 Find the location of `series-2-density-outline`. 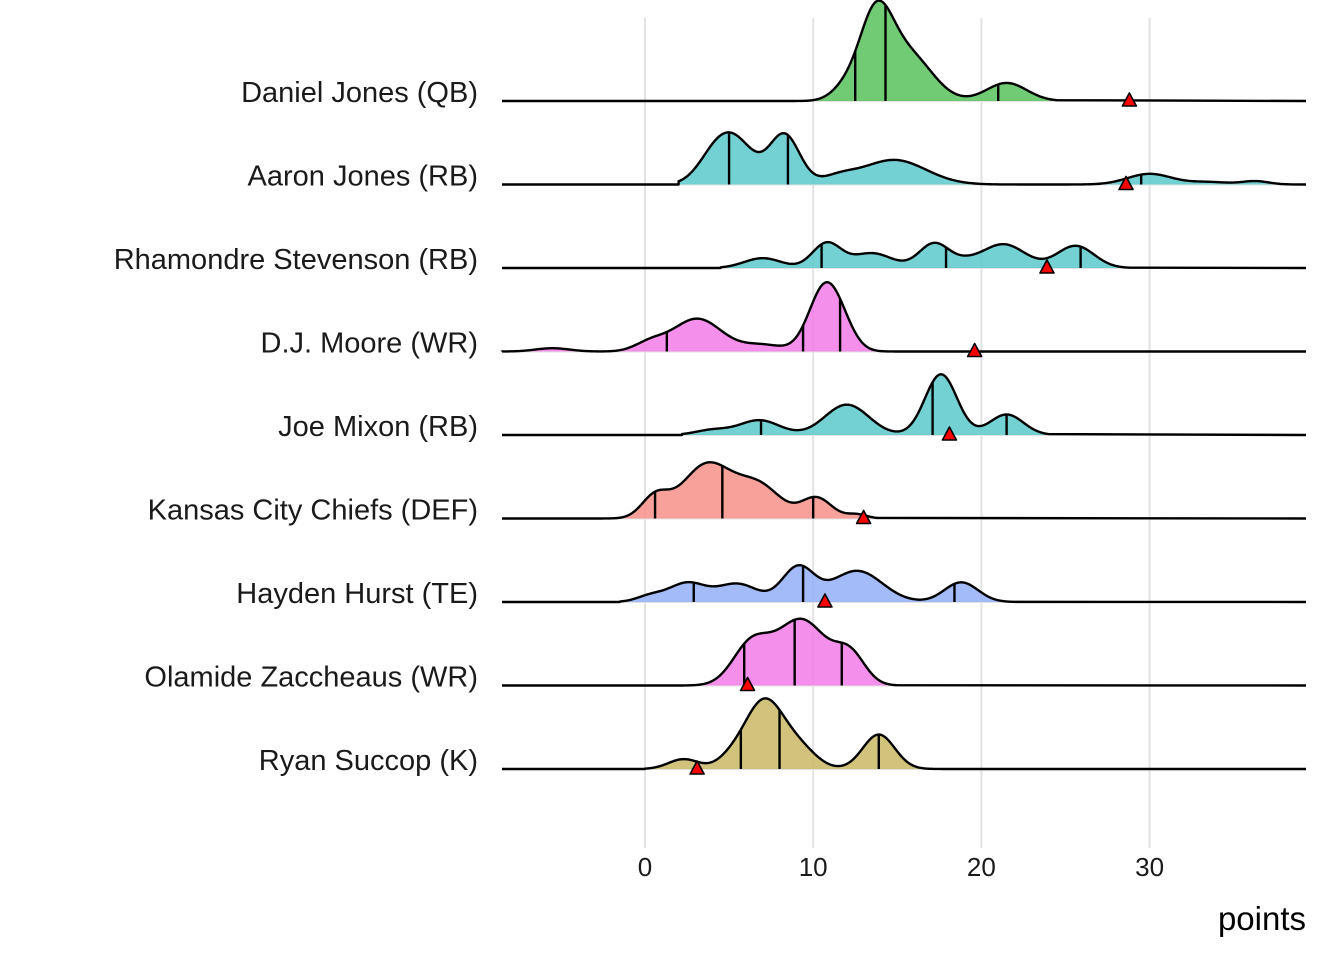

series-2-density-outline is located at coordinates (904, 255).